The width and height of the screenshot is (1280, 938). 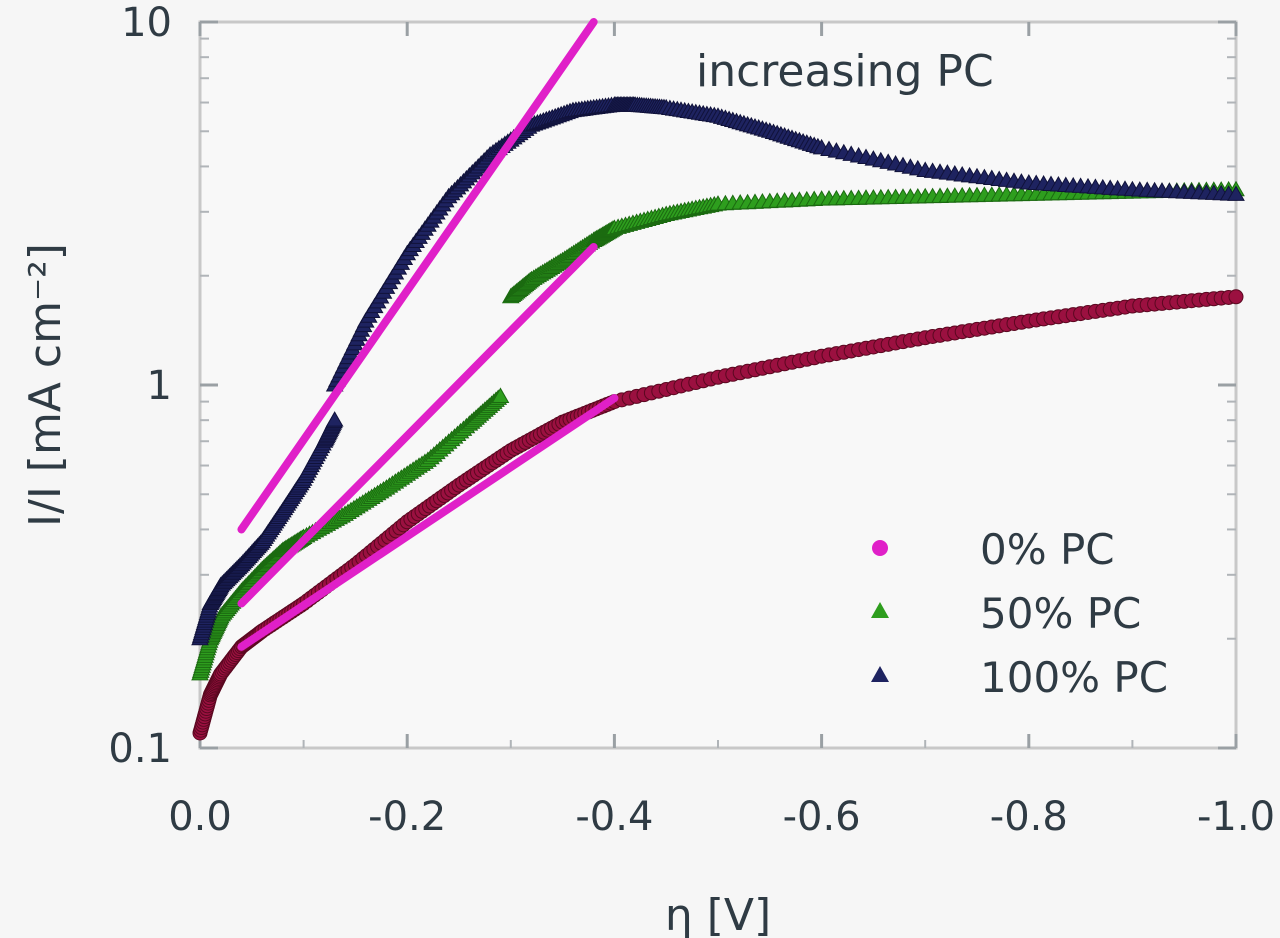 I want to click on x-tick-label: -0.8, so click(x=1029, y=817).